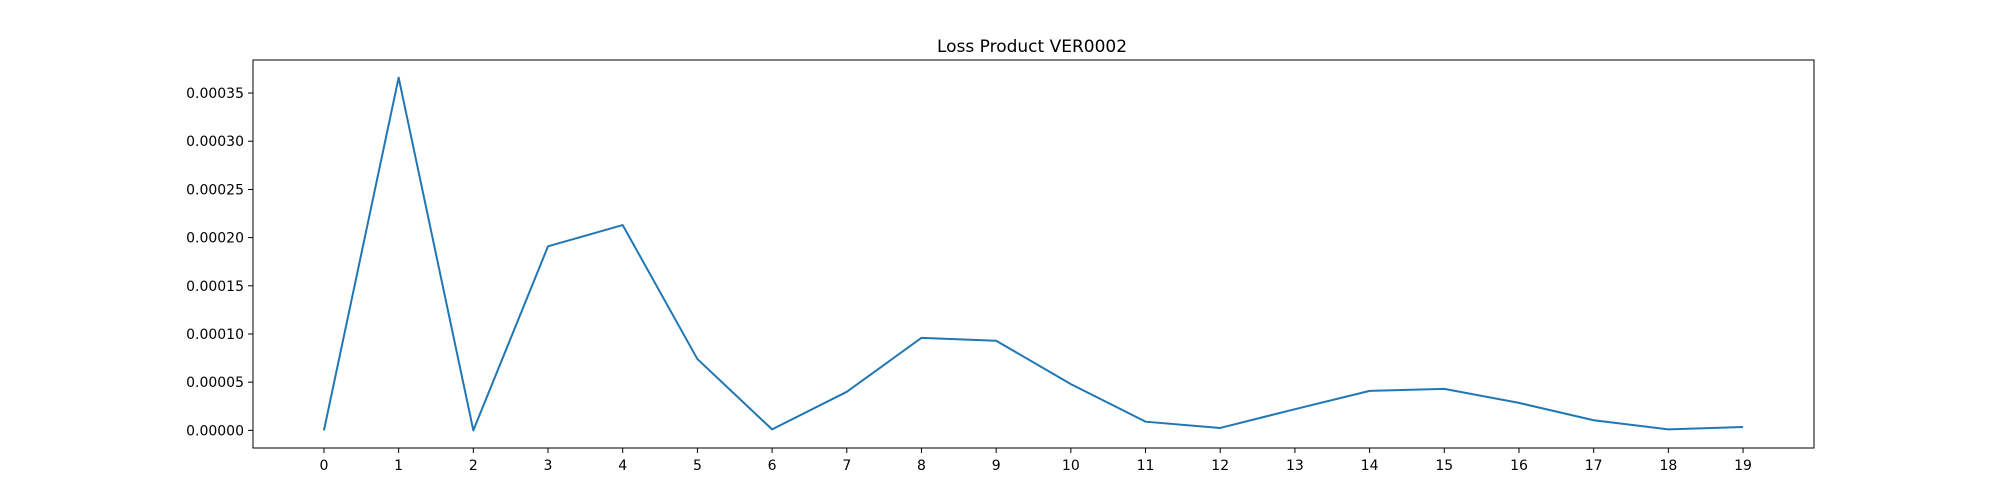 The width and height of the screenshot is (2000, 500). Describe the element at coordinates (697, 466) in the screenshot. I see `x-tick-label: 5` at that location.